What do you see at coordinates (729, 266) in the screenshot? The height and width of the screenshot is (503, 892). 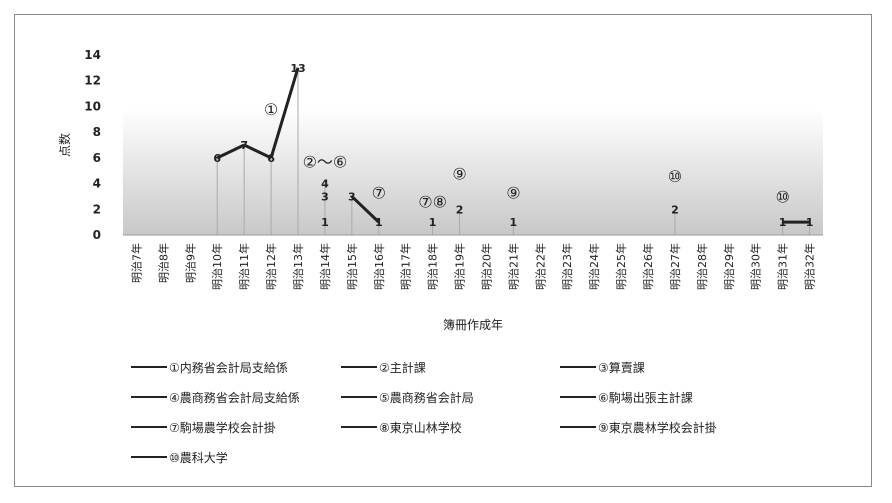 I see `x-tick-label: 明治29年` at bounding box center [729, 266].